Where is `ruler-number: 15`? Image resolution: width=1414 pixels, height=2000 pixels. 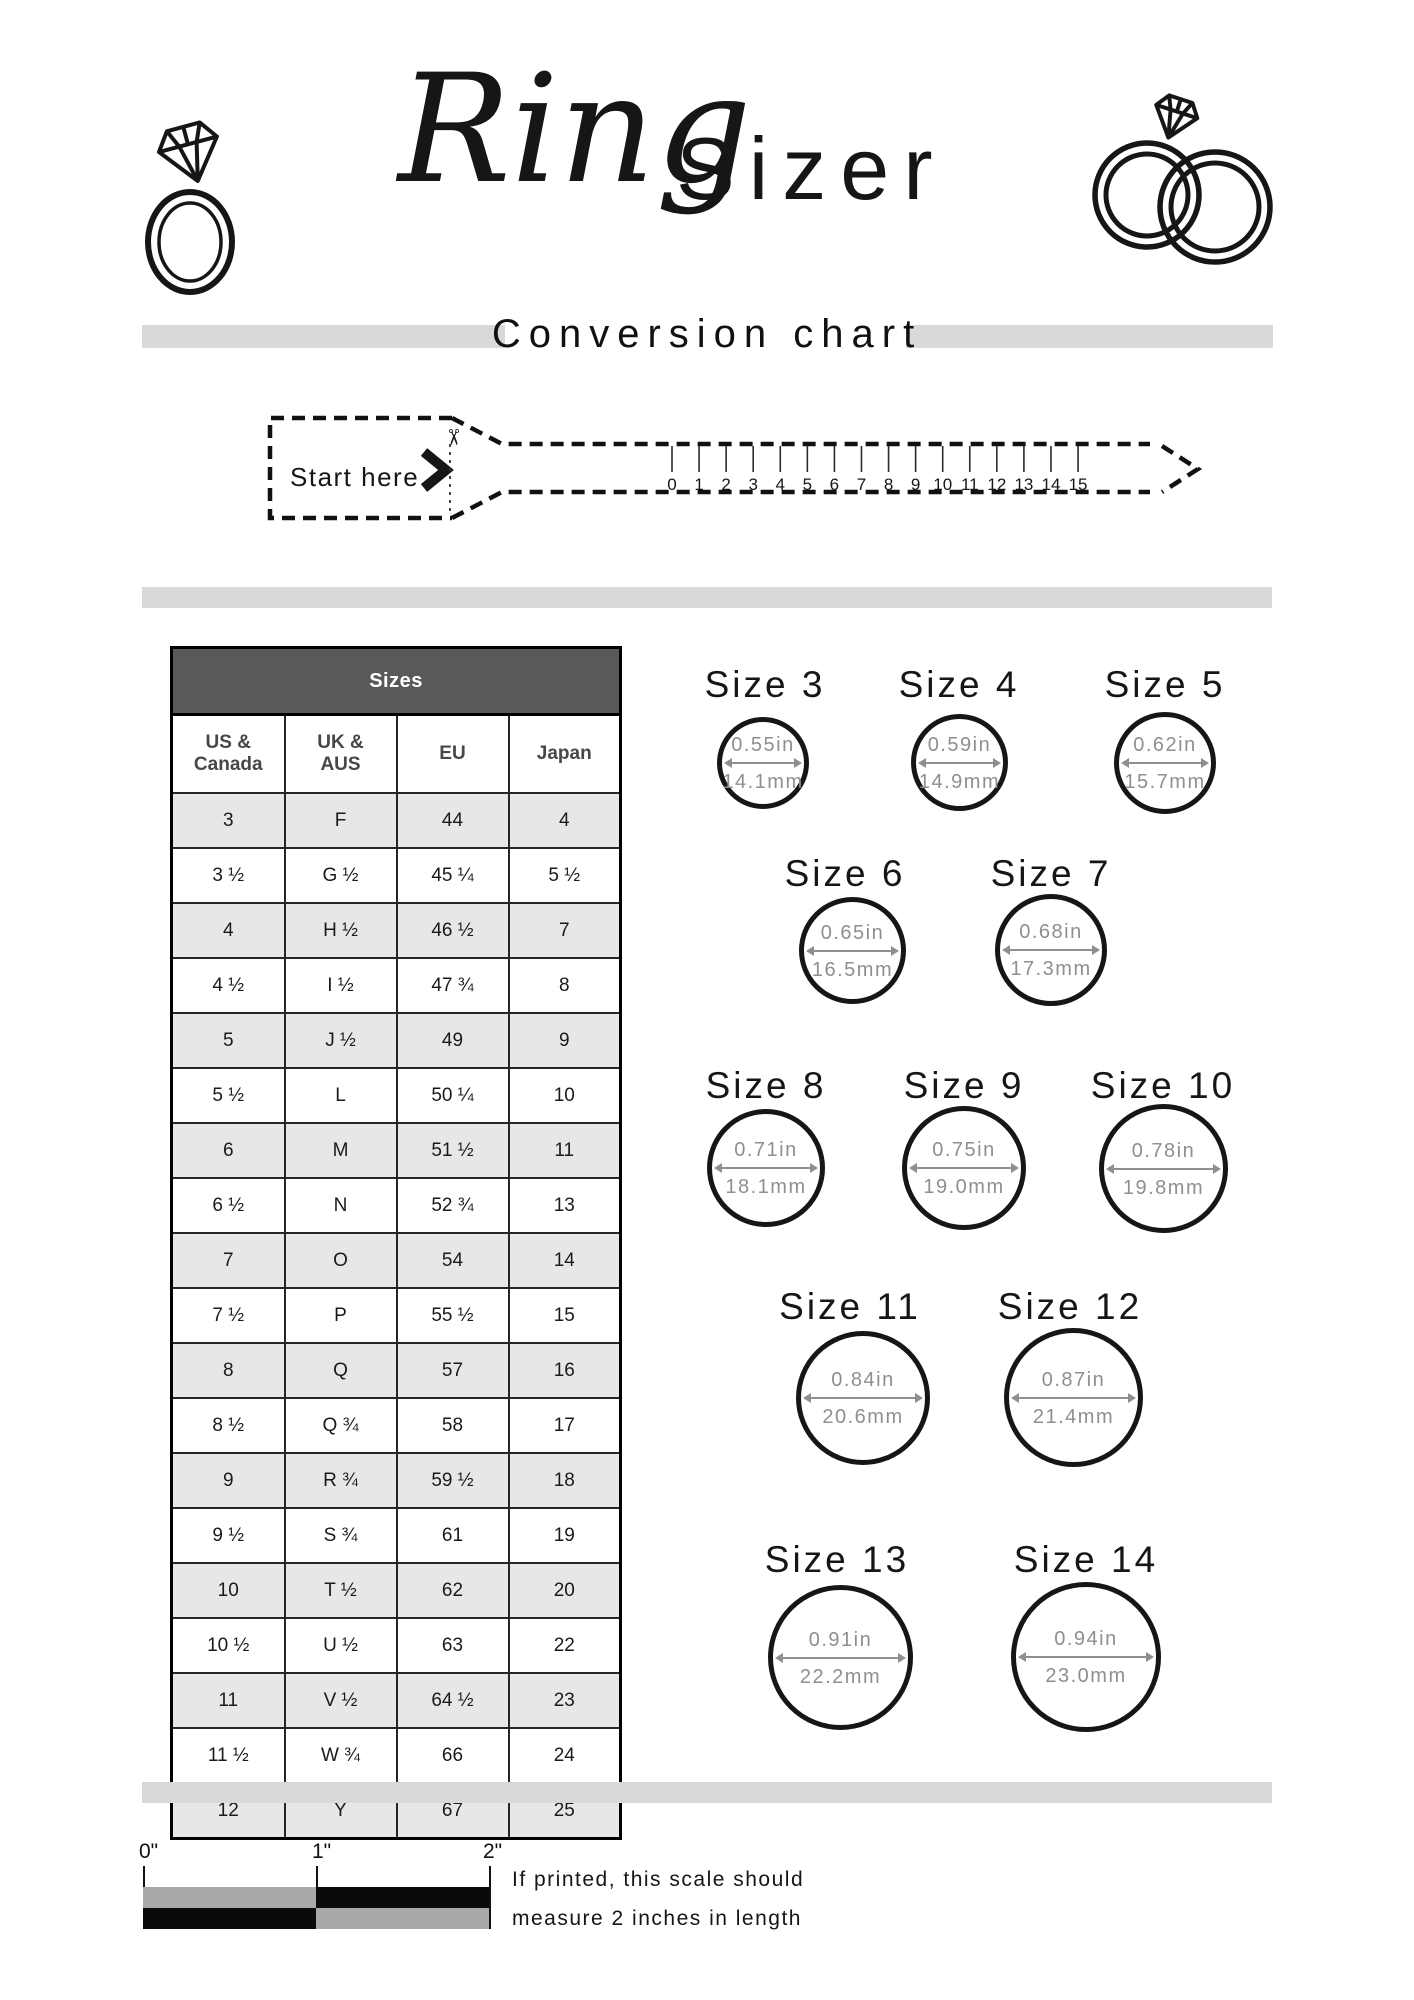
ruler-number: 15 is located at coordinates (1078, 484).